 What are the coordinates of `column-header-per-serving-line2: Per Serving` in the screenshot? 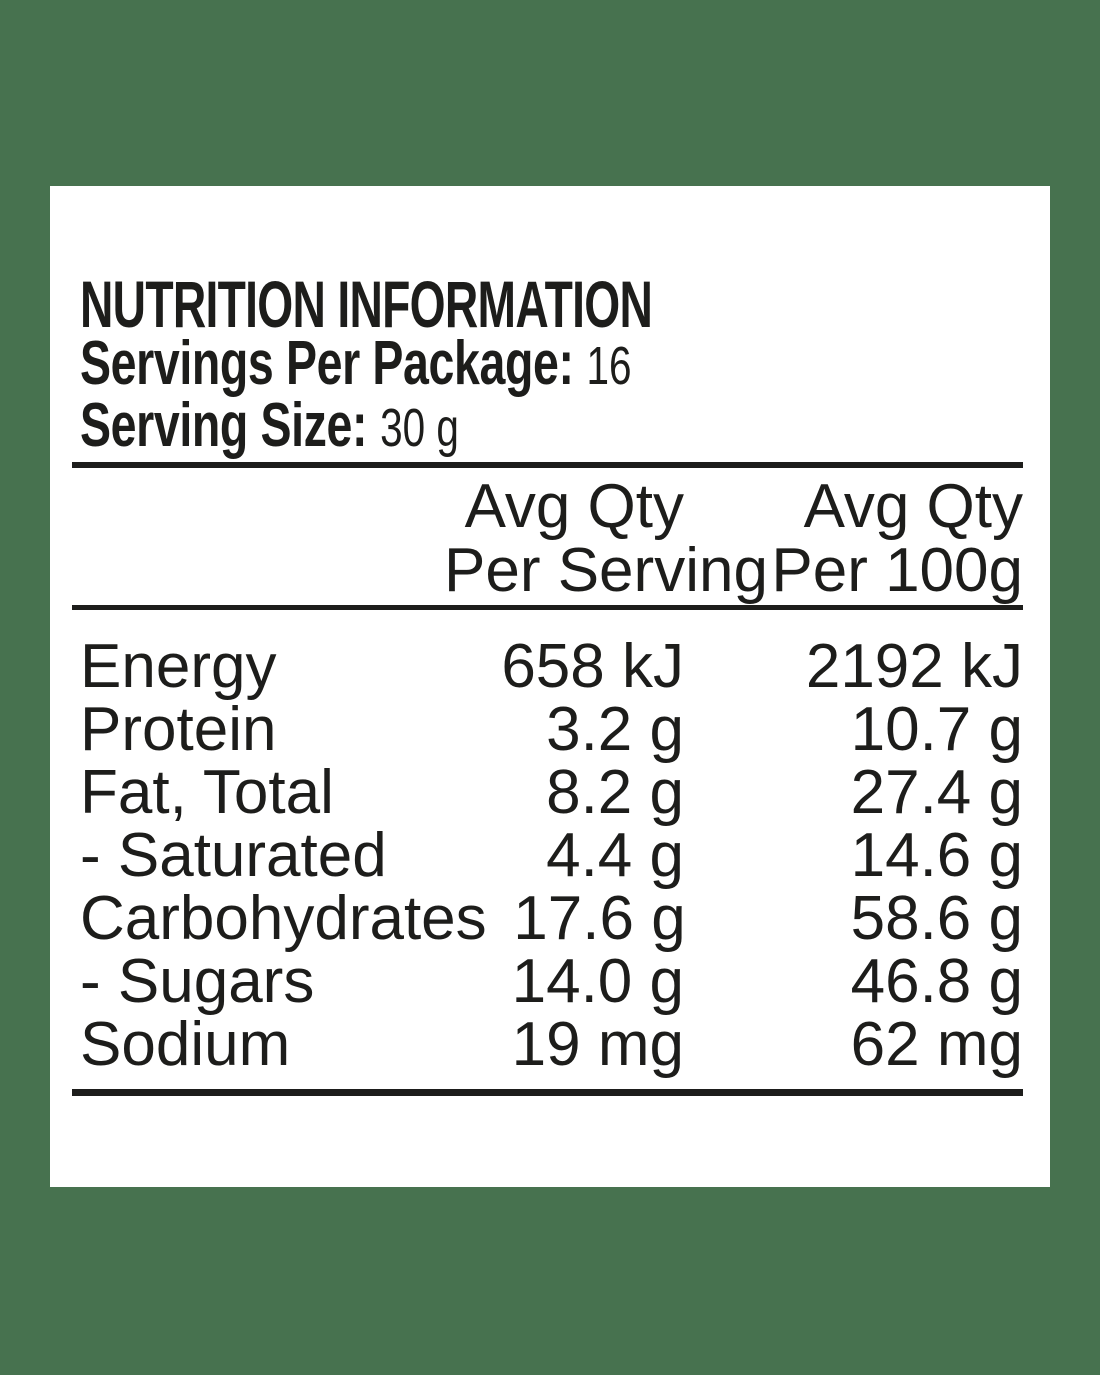 It's located at (606, 570).